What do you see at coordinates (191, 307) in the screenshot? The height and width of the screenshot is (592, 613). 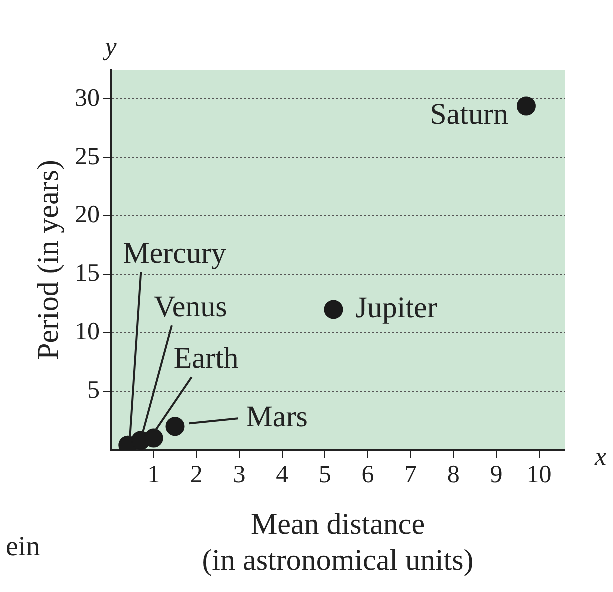 I see `annotation: Venus` at bounding box center [191, 307].